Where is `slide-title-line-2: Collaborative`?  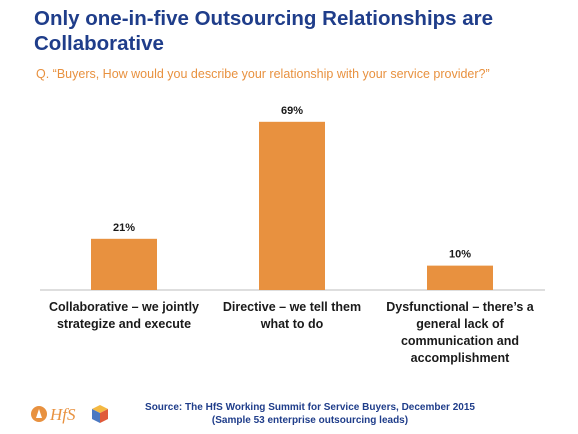 slide-title-line-2: Collaborative is located at coordinates (99, 43).